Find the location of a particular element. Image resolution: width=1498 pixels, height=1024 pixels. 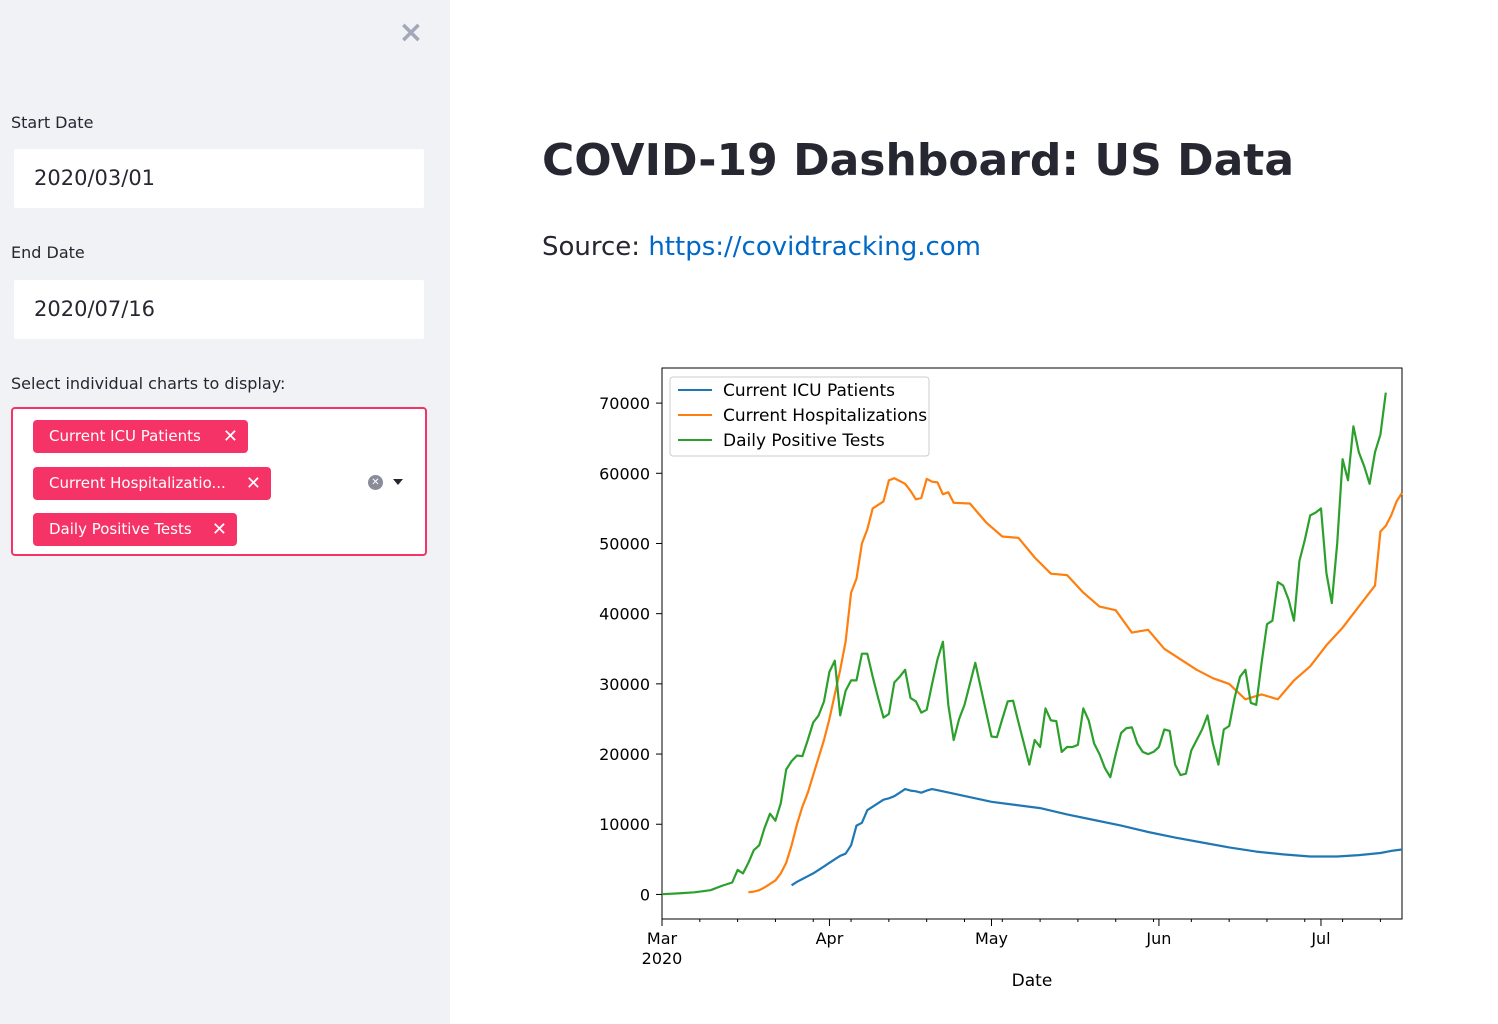

y-tick-label: 70000 is located at coordinates (624, 403).